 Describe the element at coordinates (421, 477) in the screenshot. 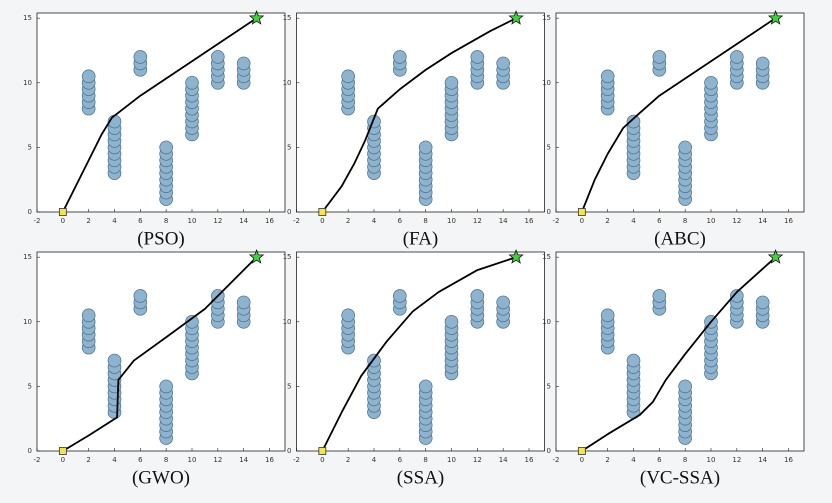

I see `subplot-title: (SSA)` at that location.